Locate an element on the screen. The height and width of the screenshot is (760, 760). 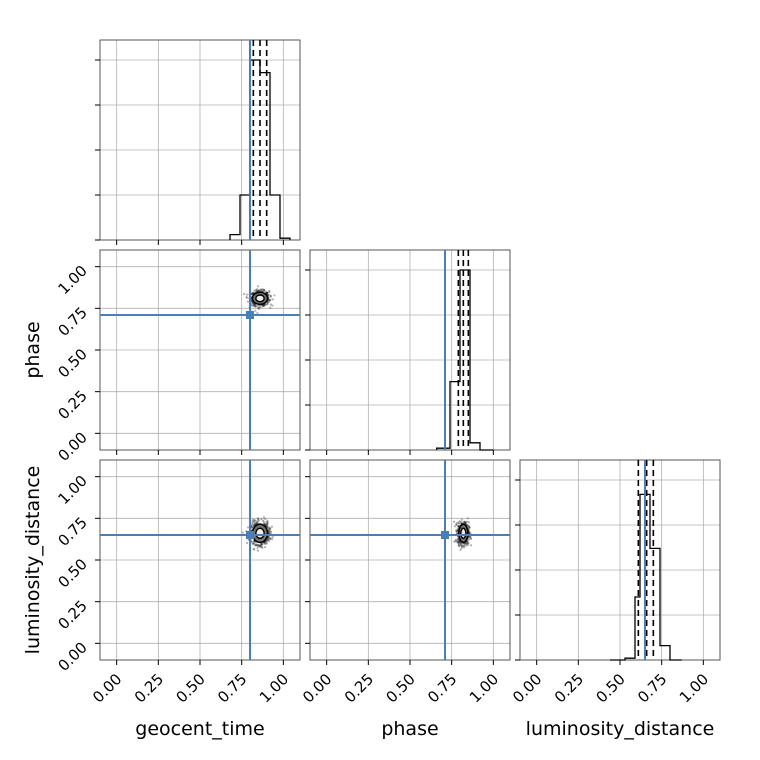
luminosity_distance-xtick-label: 0.00 is located at coordinates (527, 688).